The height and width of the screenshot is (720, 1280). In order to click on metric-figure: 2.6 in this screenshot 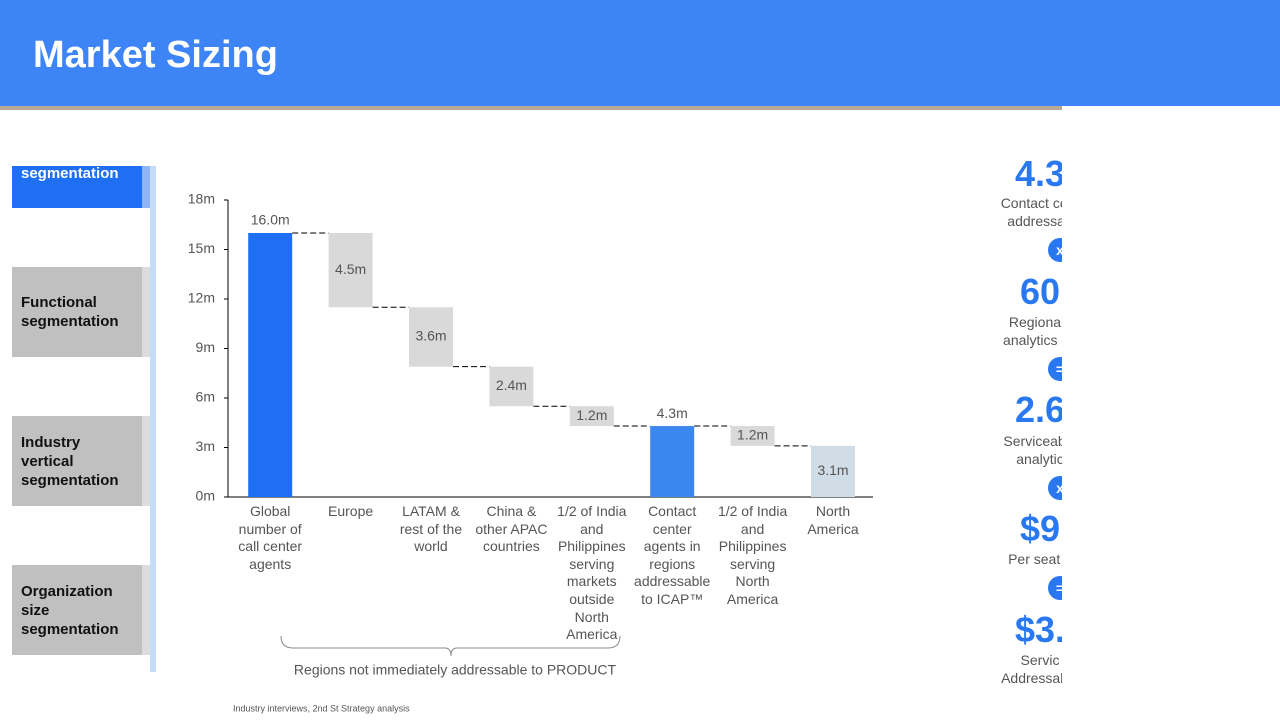, I will do `click(1038, 409)`.